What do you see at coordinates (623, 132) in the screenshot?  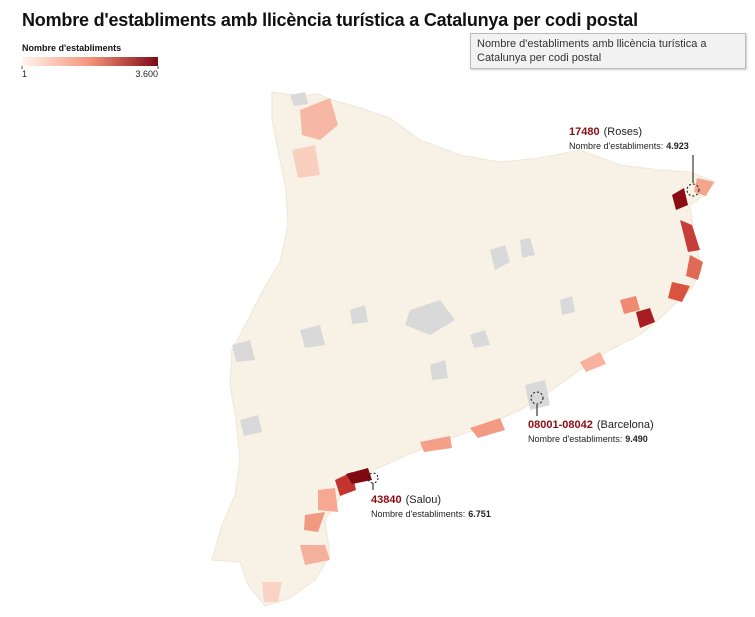 I see `place-name: (Roses)` at bounding box center [623, 132].